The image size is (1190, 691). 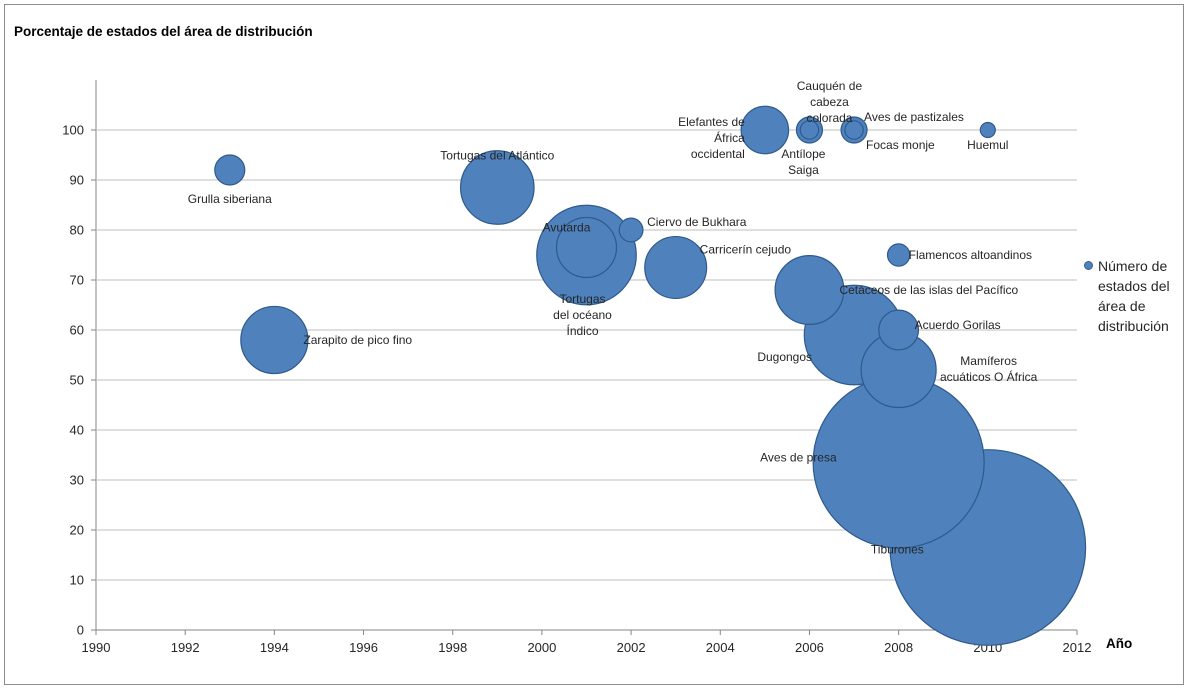 I want to click on y-tick-label: 100, so click(x=73, y=130).